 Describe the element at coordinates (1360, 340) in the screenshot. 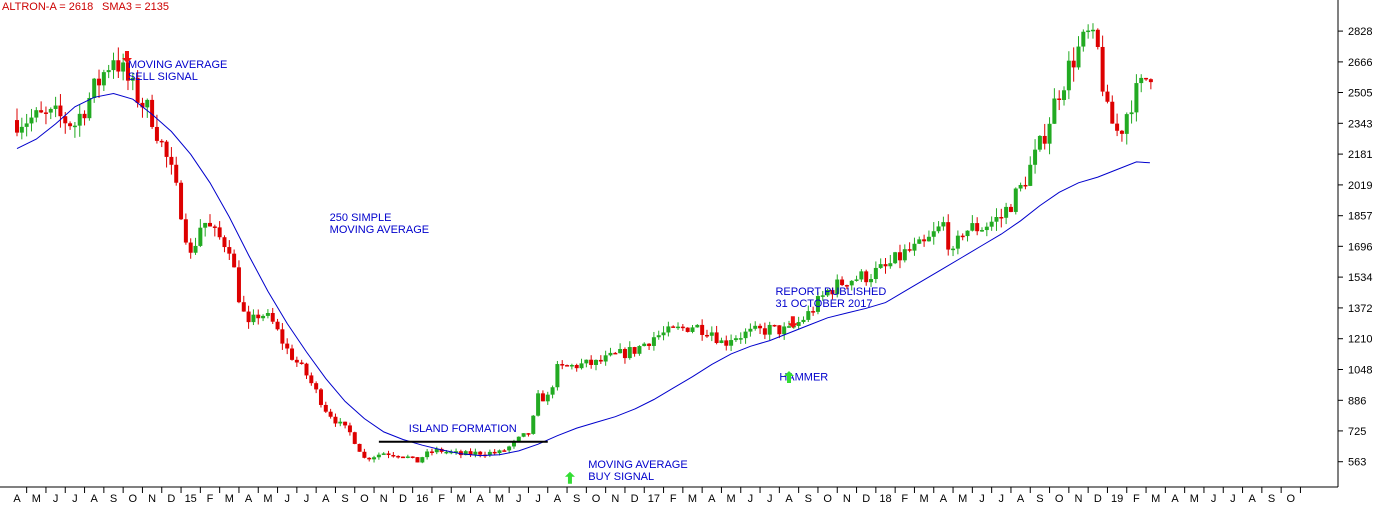

I see `y-tick-label: 1210` at that location.